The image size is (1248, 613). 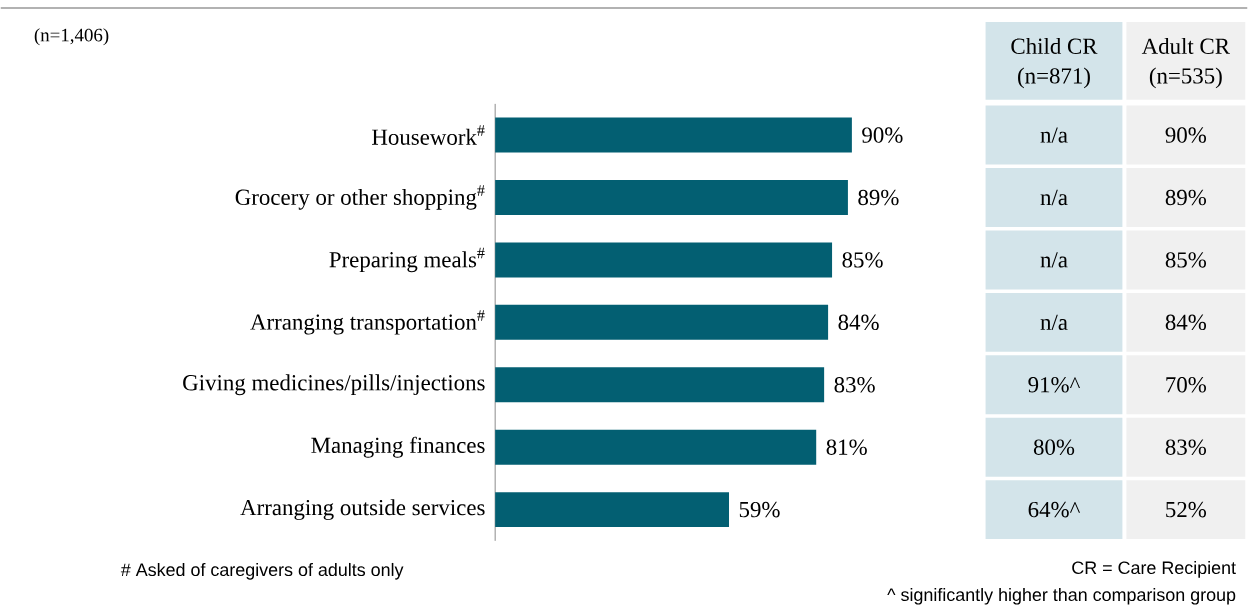 What do you see at coordinates (334, 385) in the screenshot?
I see `y-tick-label: Giving medicines/pills/injections` at bounding box center [334, 385].